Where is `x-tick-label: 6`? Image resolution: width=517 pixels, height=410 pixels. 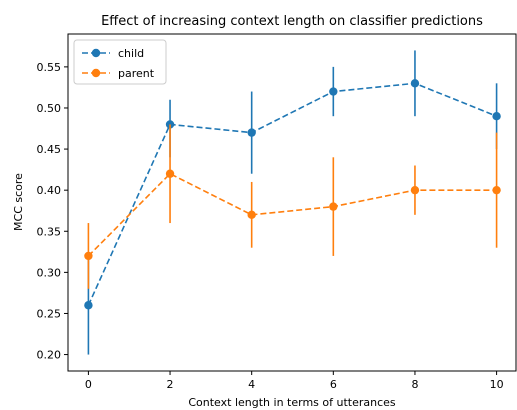
x-tick-label: 6 is located at coordinates (333, 384).